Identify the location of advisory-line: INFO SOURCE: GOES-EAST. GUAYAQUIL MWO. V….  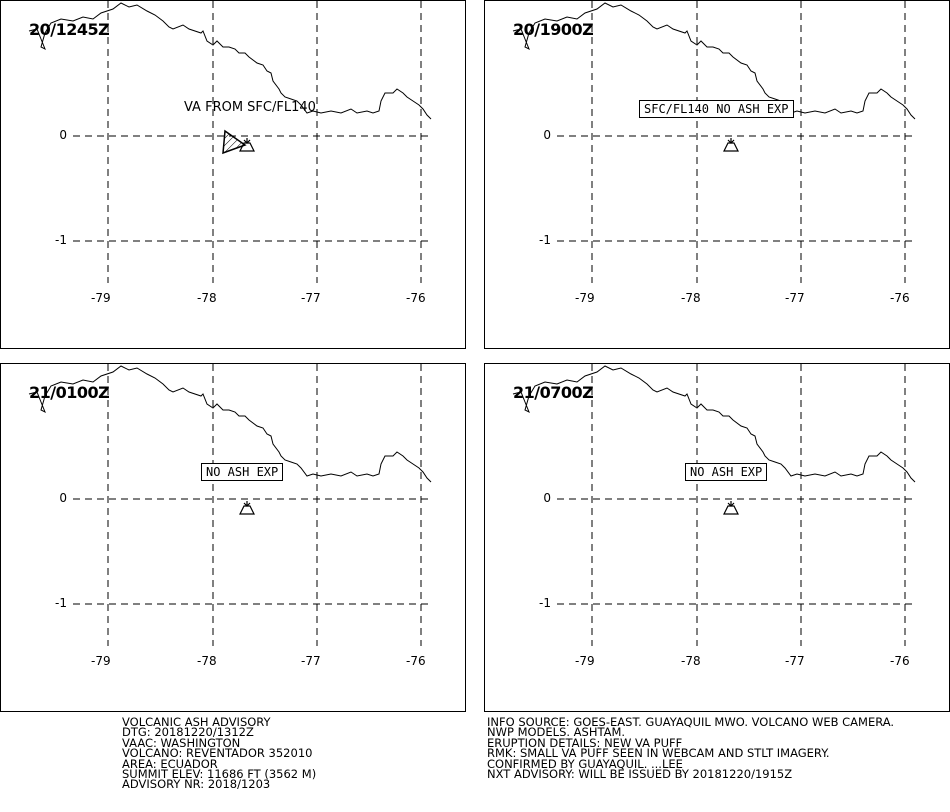
(691, 722).